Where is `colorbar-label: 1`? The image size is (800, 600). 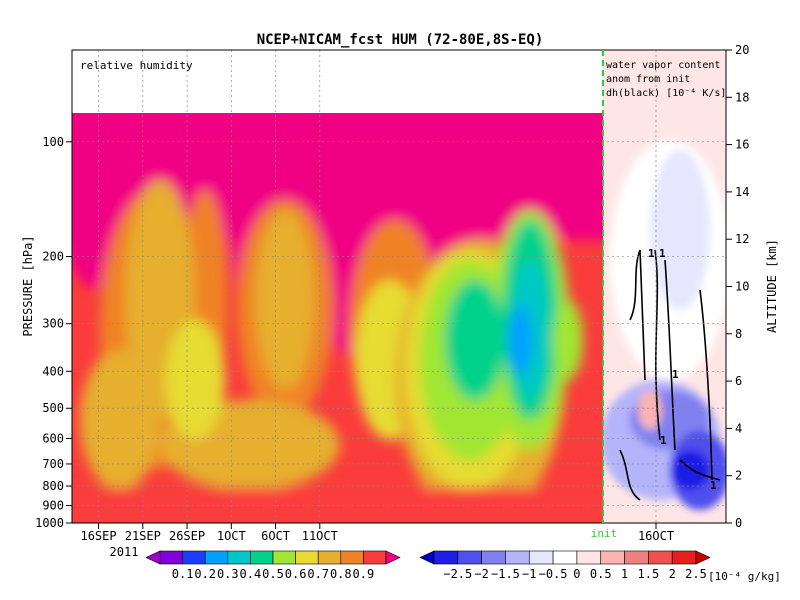
colorbar-label: 1 is located at coordinates (624, 574).